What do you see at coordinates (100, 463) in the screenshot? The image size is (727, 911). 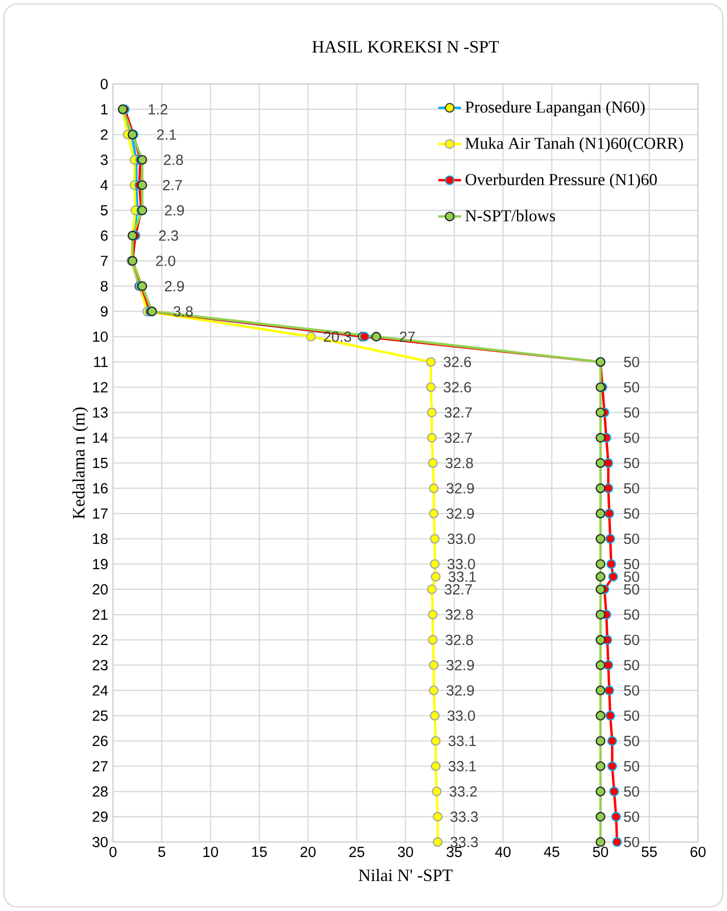 I see `y-tick-label: 15` at bounding box center [100, 463].